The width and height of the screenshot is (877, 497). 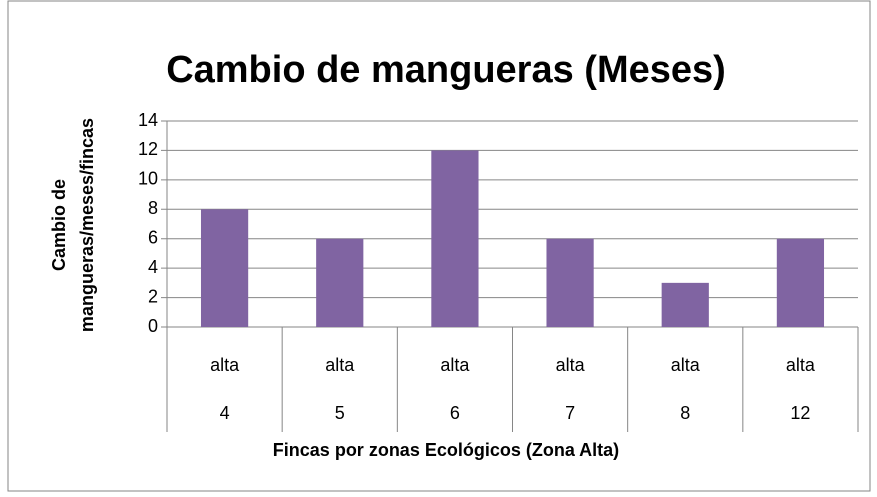 What do you see at coordinates (87, 225) in the screenshot?
I see `y-axis-label-line: mangueras/meses/fincas` at bounding box center [87, 225].